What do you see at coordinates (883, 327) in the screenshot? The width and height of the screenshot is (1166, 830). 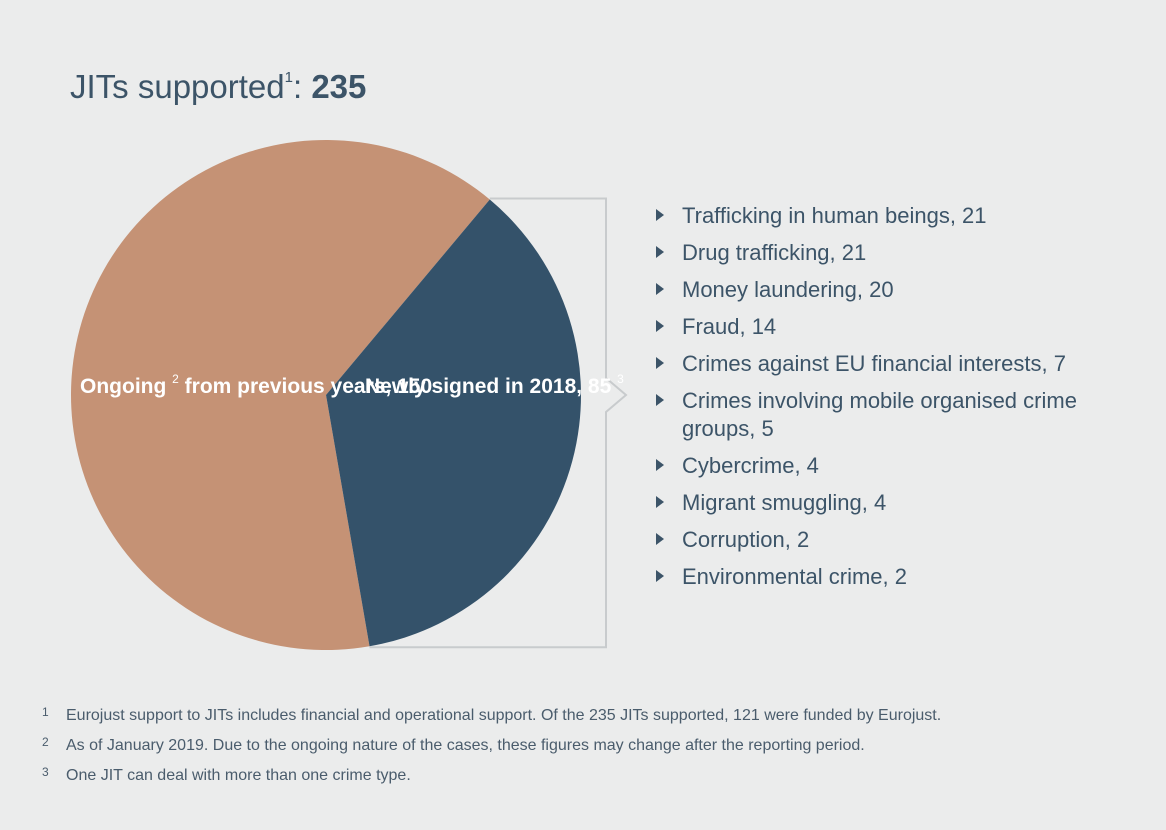 I see `list-item: Fraud, 14` at bounding box center [883, 327].